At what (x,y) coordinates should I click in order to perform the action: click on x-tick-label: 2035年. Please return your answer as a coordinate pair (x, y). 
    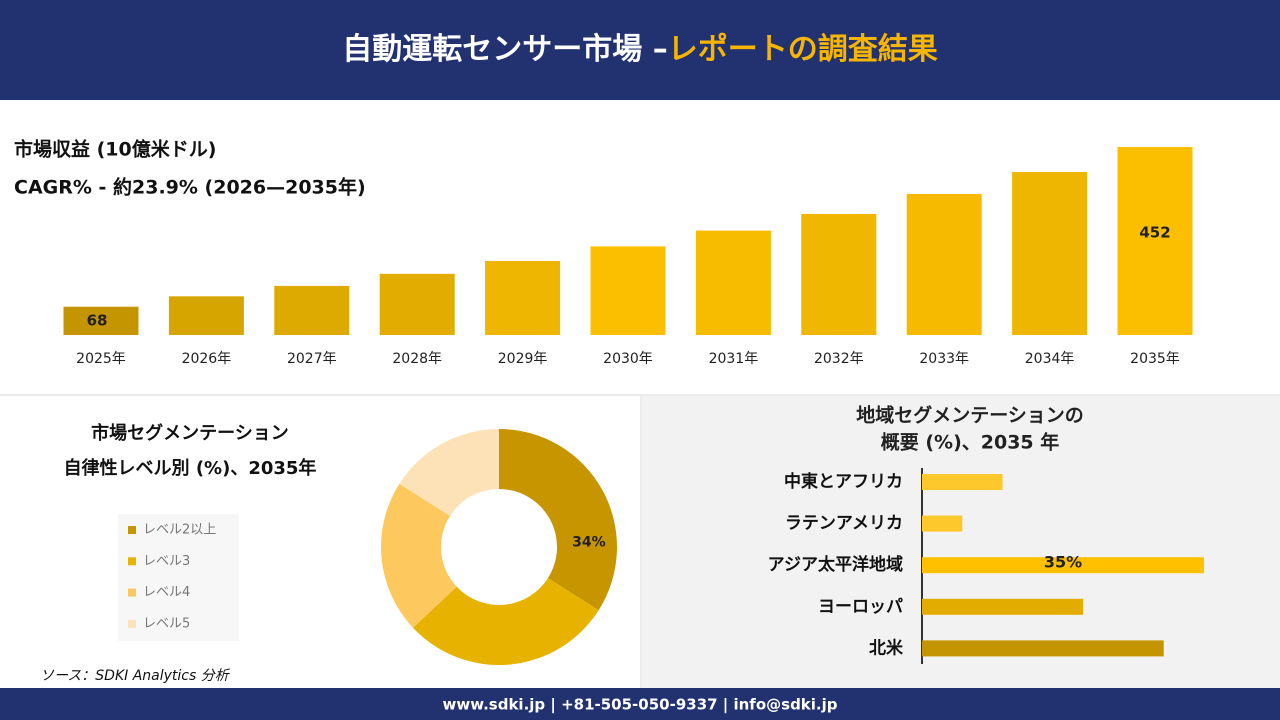
    Looking at the image, I should click on (1155, 359).